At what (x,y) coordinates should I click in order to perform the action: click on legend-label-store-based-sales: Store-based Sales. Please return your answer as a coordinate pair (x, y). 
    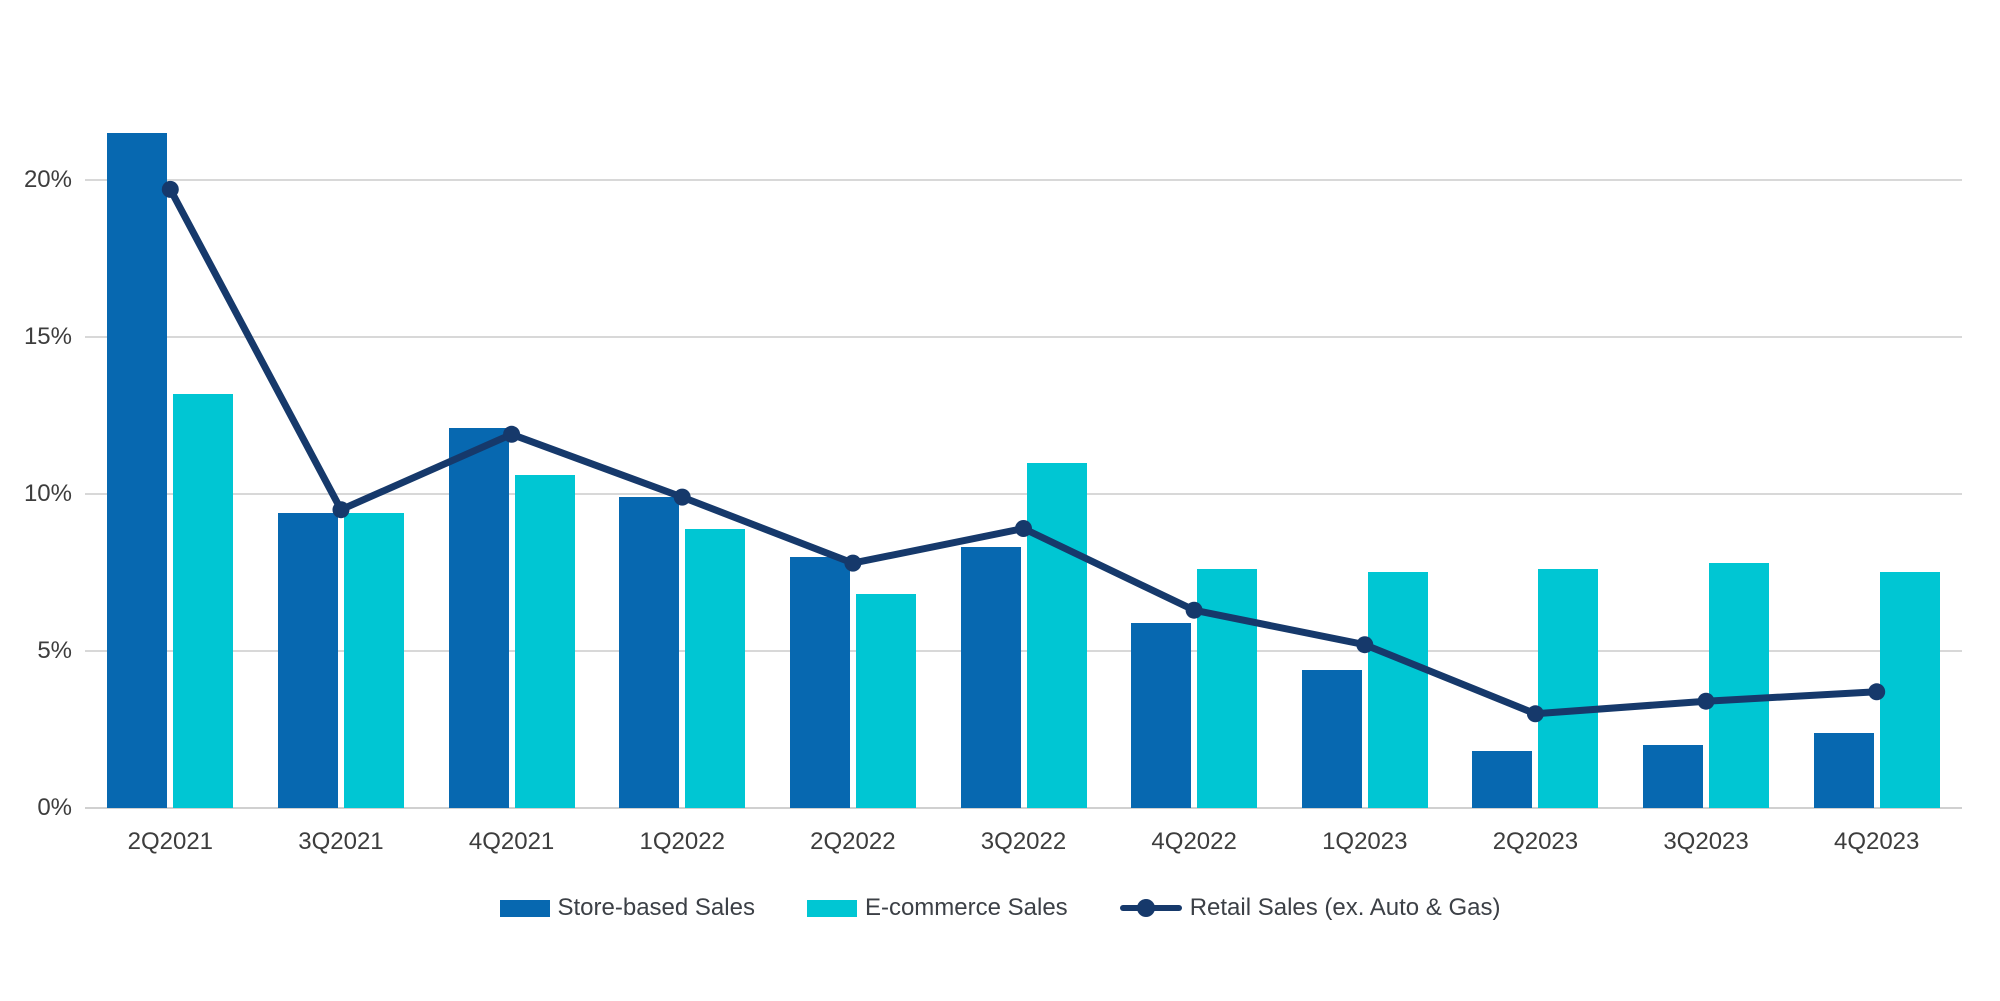
    Looking at the image, I should click on (656, 907).